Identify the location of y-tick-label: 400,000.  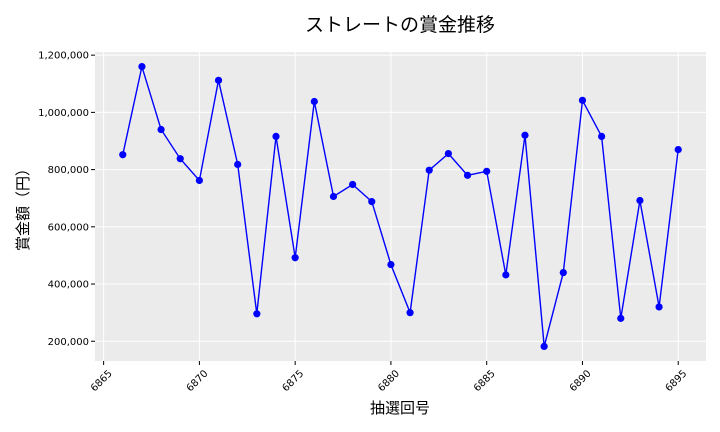
(68, 285).